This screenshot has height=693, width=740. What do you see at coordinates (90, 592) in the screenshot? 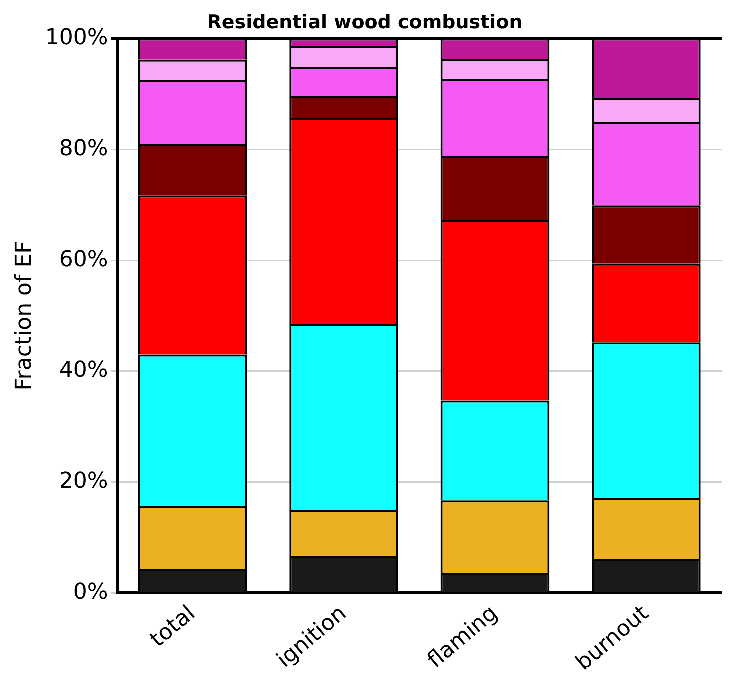
I see `y-tick-label: 0%` at bounding box center [90, 592].